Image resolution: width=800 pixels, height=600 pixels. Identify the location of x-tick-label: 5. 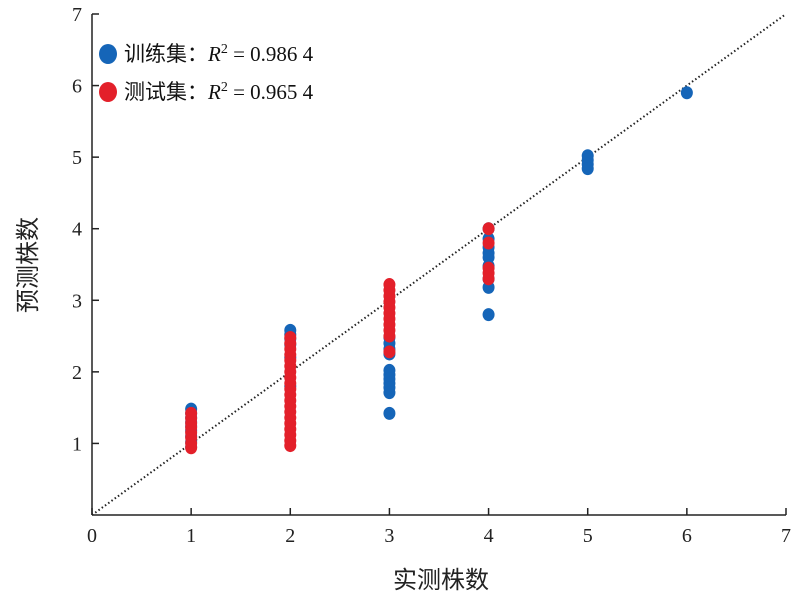
(588, 536).